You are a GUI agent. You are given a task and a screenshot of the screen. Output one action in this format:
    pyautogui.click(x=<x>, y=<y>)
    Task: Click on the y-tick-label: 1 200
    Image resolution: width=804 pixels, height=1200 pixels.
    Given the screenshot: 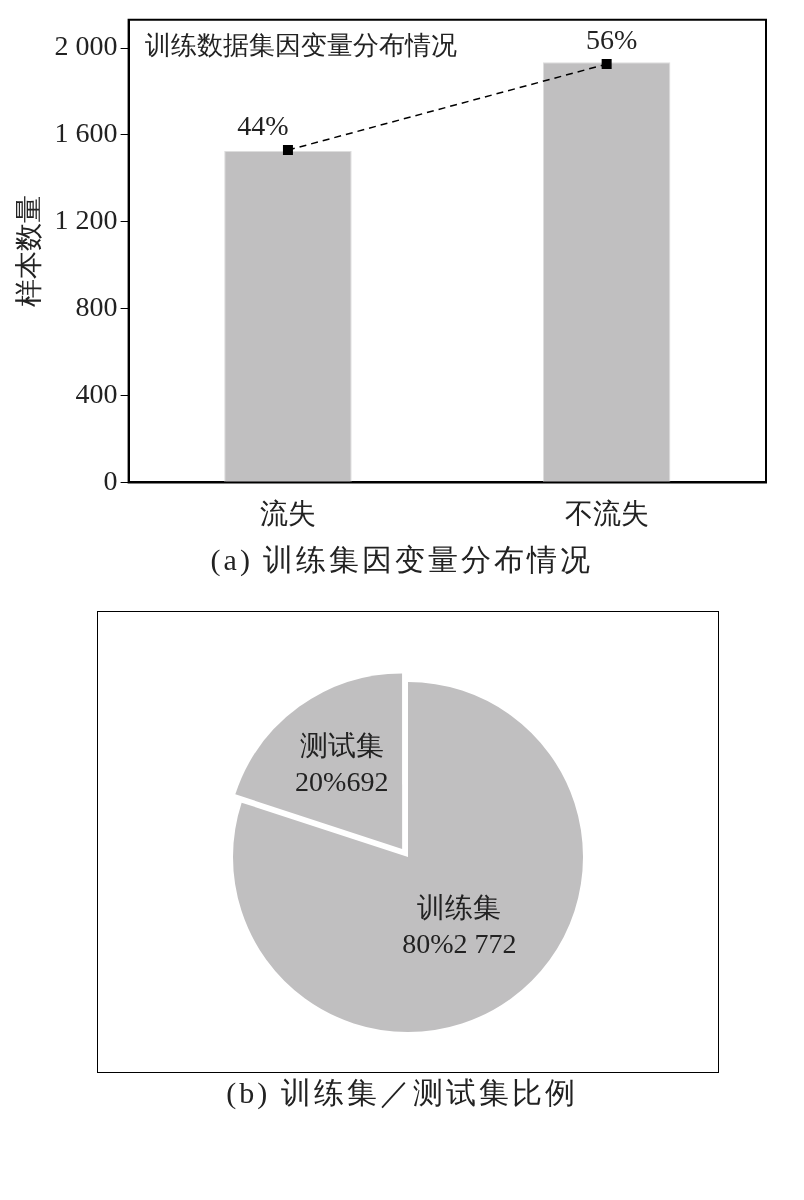 What is the action you would take?
    pyautogui.click(x=86, y=220)
    